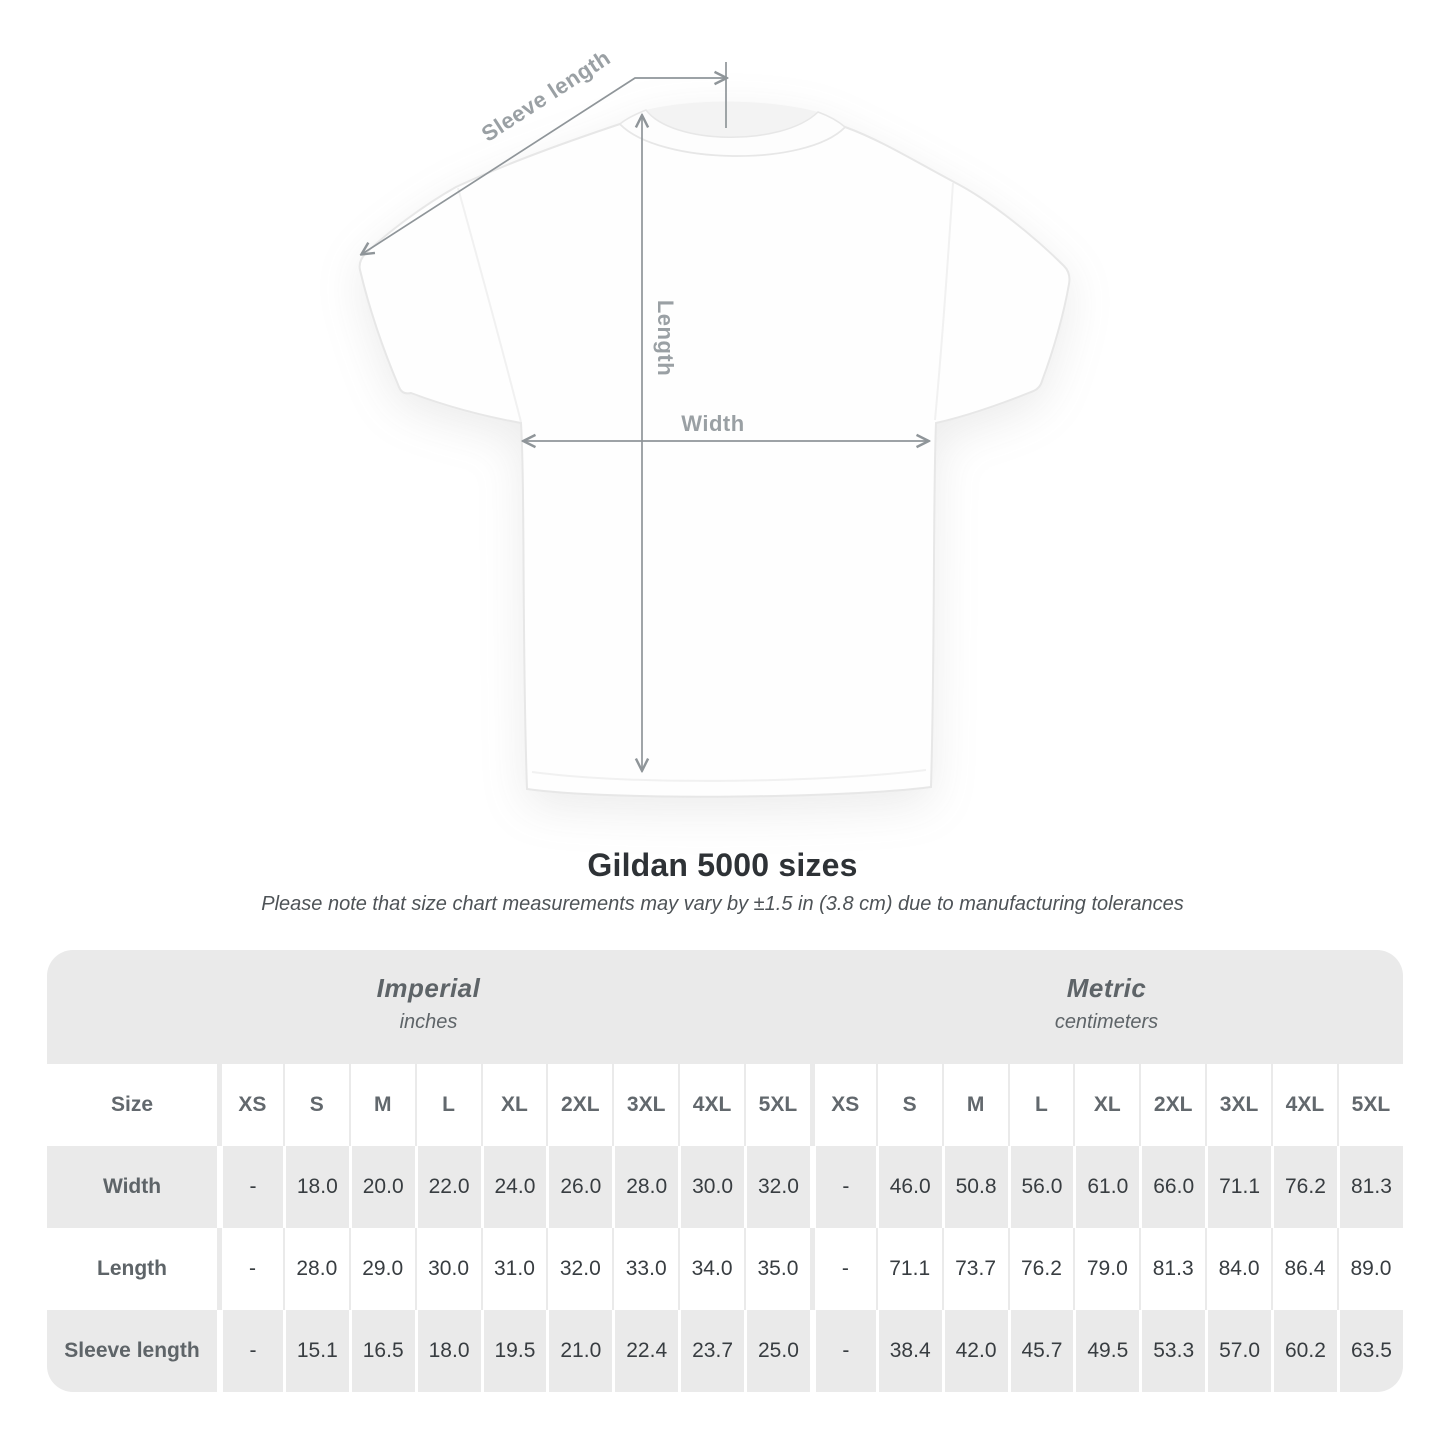 The width and height of the screenshot is (1445, 1445). What do you see at coordinates (777, 1351) in the screenshot?
I see `size-cell: 25.0` at bounding box center [777, 1351].